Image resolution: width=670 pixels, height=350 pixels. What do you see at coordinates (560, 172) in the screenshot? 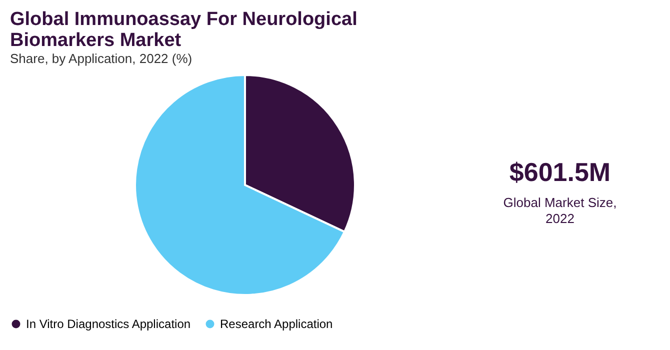
I see `text: $601.5M` at bounding box center [560, 172].